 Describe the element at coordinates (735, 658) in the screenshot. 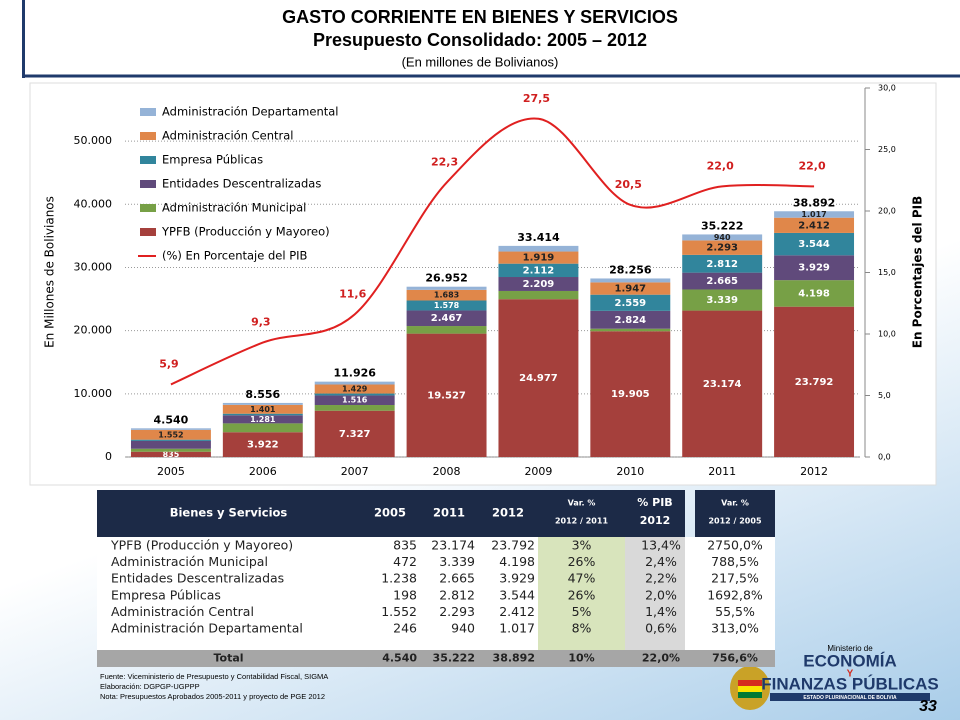

I see `table-cell: 756,6%` at that location.